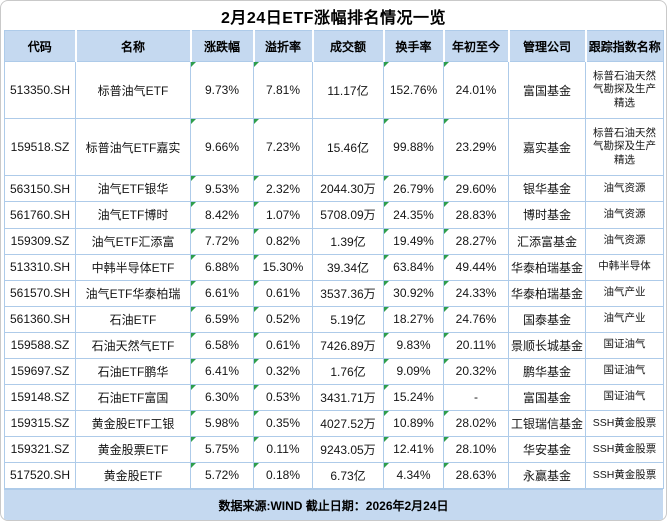  What do you see at coordinates (222, 147) in the screenshot?
I see `cell-change-pct: 9.66%` at bounding box center [222, 147].